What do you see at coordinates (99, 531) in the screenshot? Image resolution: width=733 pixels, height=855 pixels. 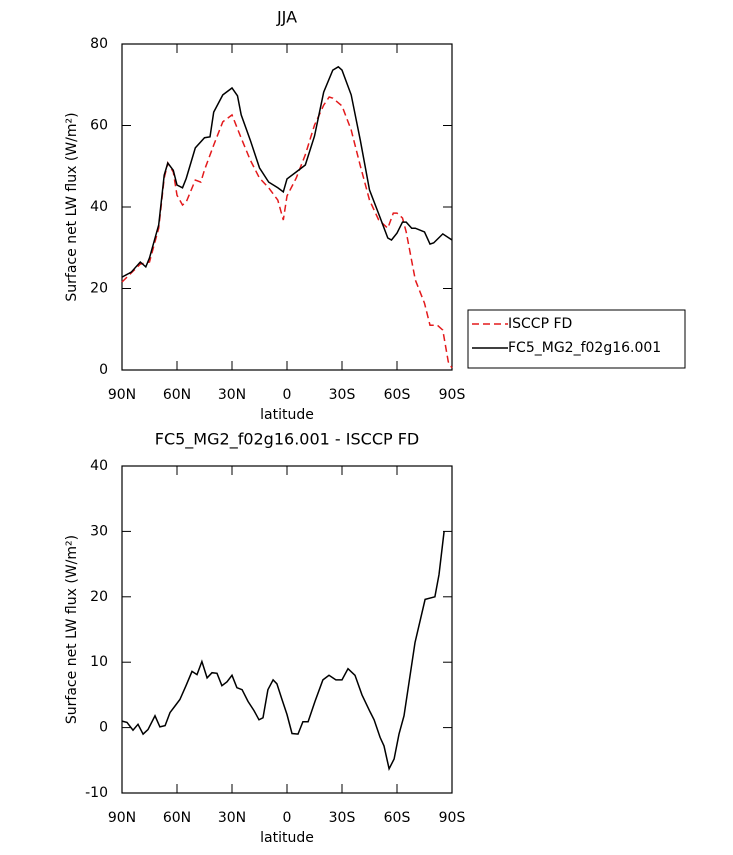 I see `y-tick-label: 30` at bounding box center [99, 531].